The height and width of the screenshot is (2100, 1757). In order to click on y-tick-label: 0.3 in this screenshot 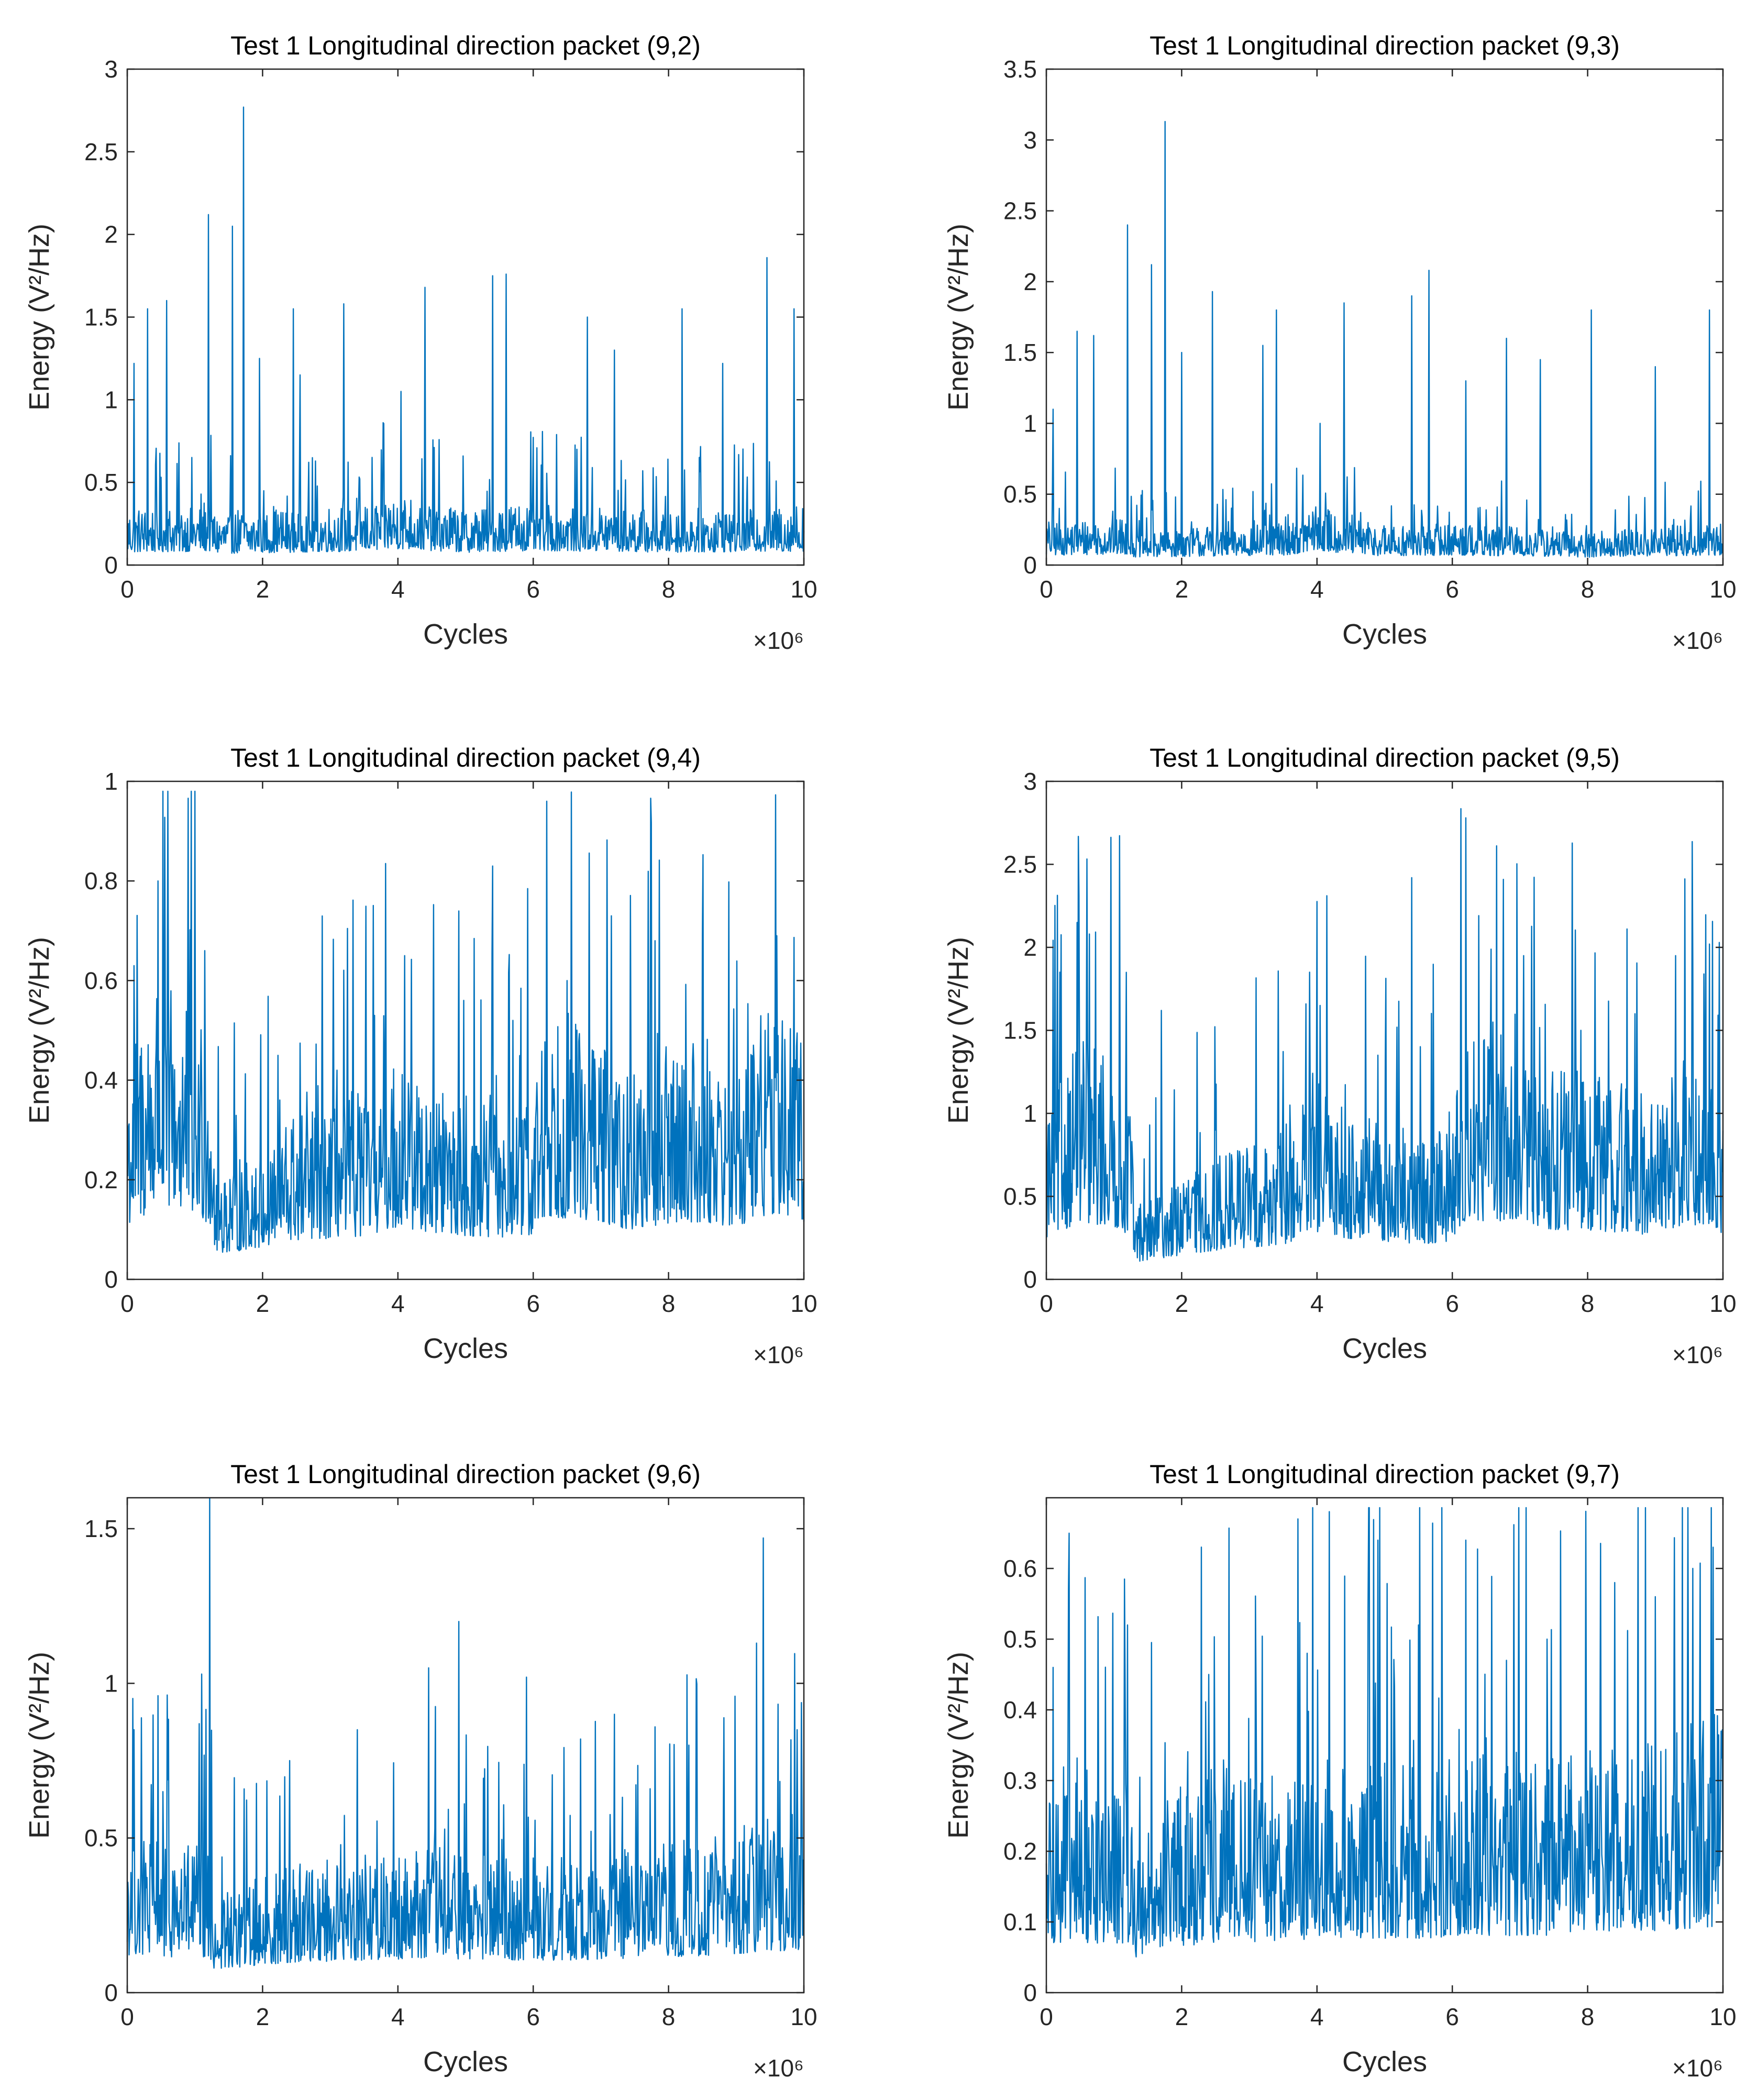, I will do `click(1020, 1780)`.